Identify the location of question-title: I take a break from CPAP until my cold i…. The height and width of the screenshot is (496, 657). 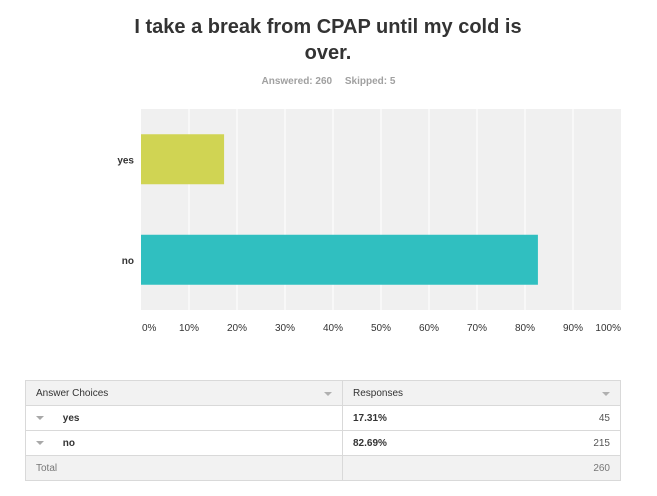
(328, 40).